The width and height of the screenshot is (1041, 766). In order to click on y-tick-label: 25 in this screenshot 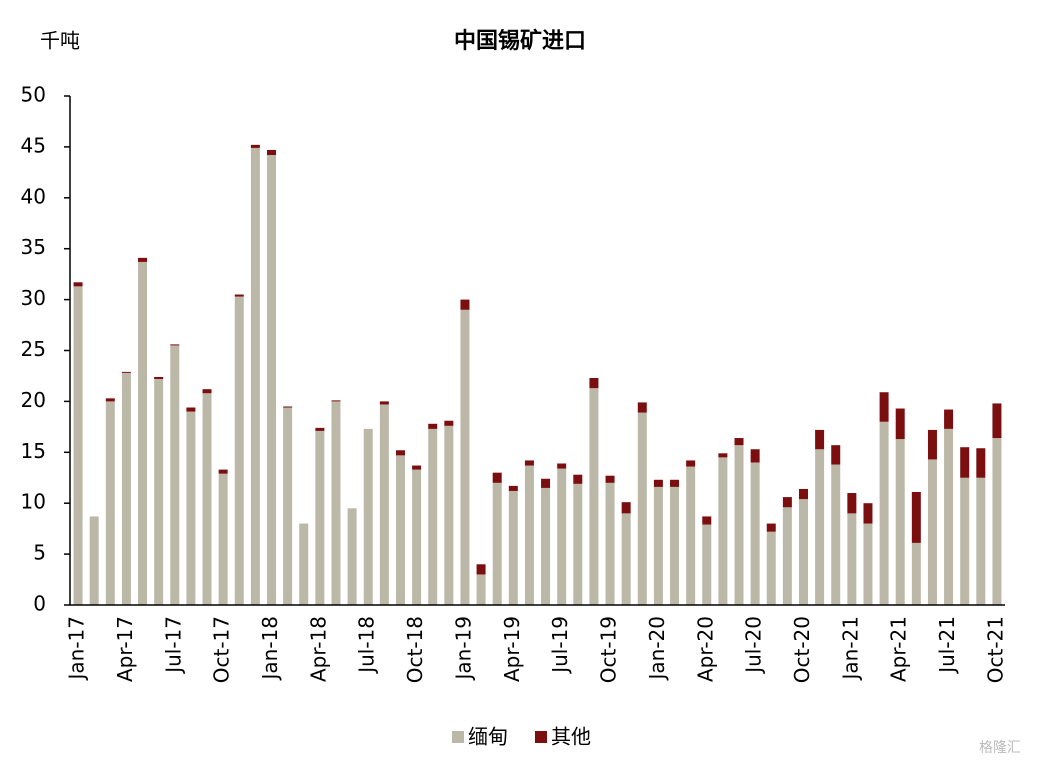, I will do `click(33, 349)`.